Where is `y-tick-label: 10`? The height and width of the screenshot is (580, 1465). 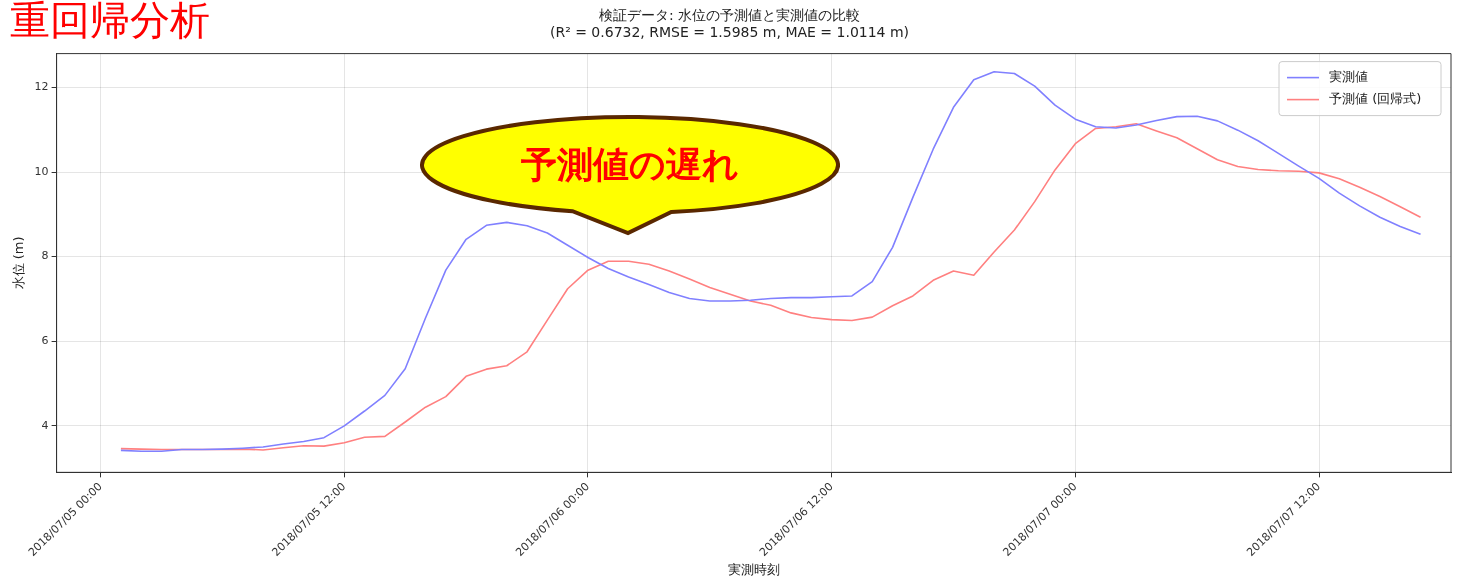
y-tick-label: 10 is located at coordinates (41, 171).